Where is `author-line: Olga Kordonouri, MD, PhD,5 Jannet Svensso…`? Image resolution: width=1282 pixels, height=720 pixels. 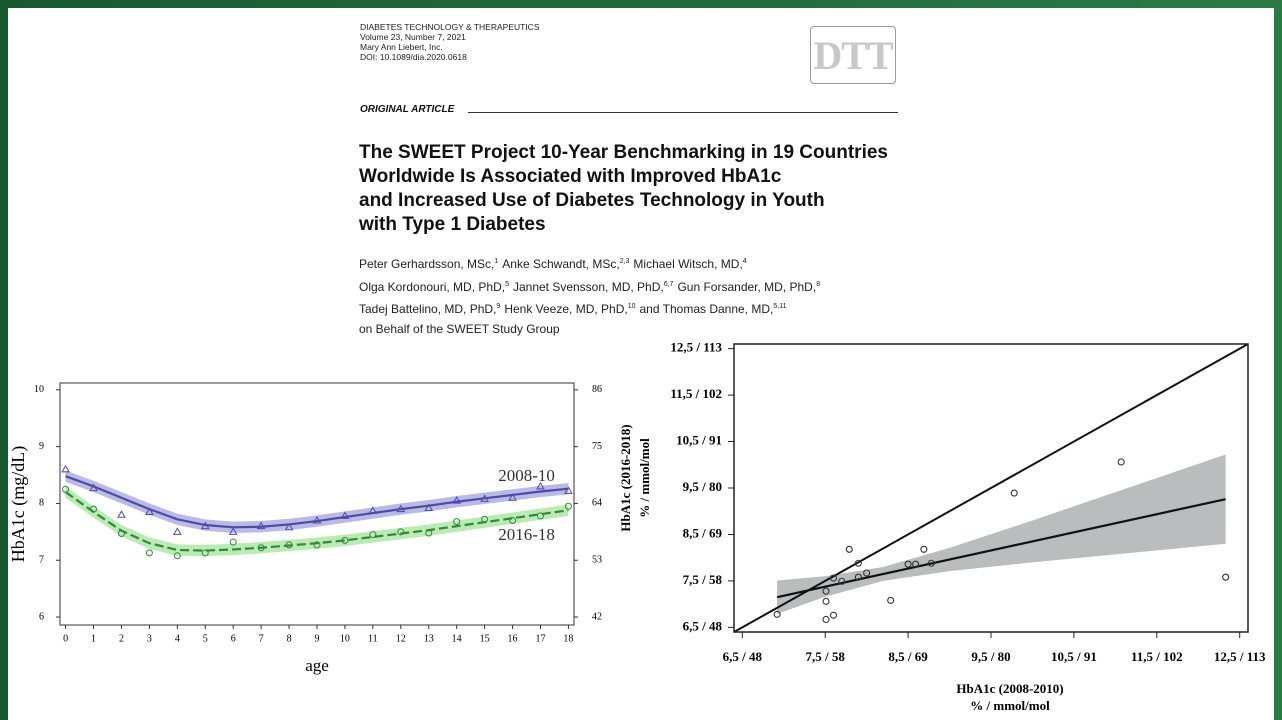 author-line: Olga Kordonouri, MD, PhD,5 Jannet Svensso… is located at coordinates (591, 286).